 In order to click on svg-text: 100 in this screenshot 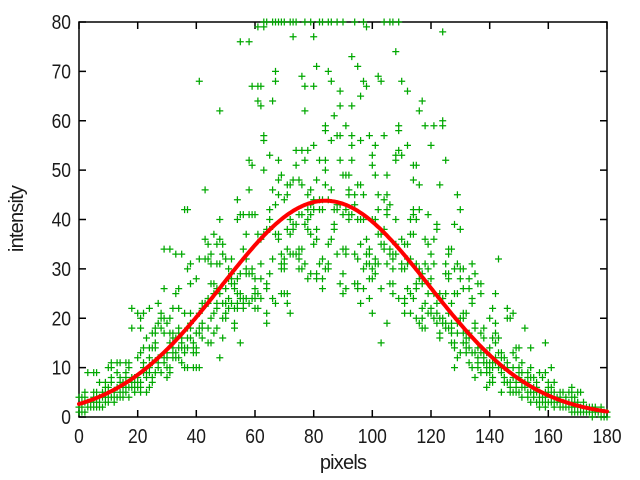, I will do `click(372, 437)`.